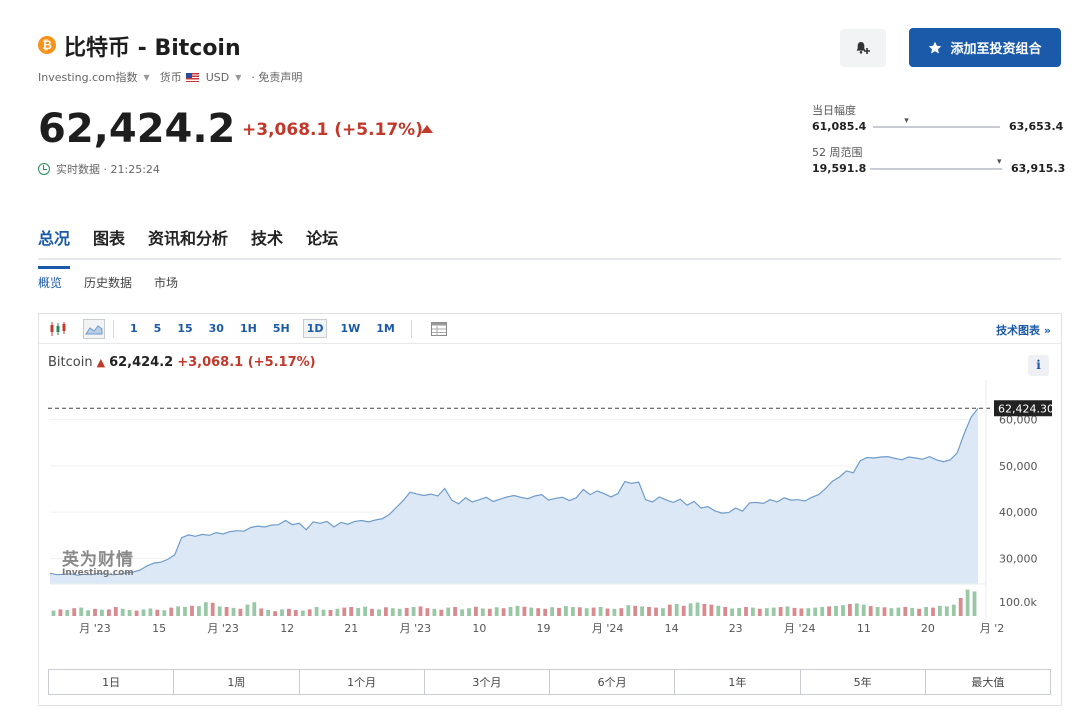  I want to click on period-5y: 5年, so click(863, 682).